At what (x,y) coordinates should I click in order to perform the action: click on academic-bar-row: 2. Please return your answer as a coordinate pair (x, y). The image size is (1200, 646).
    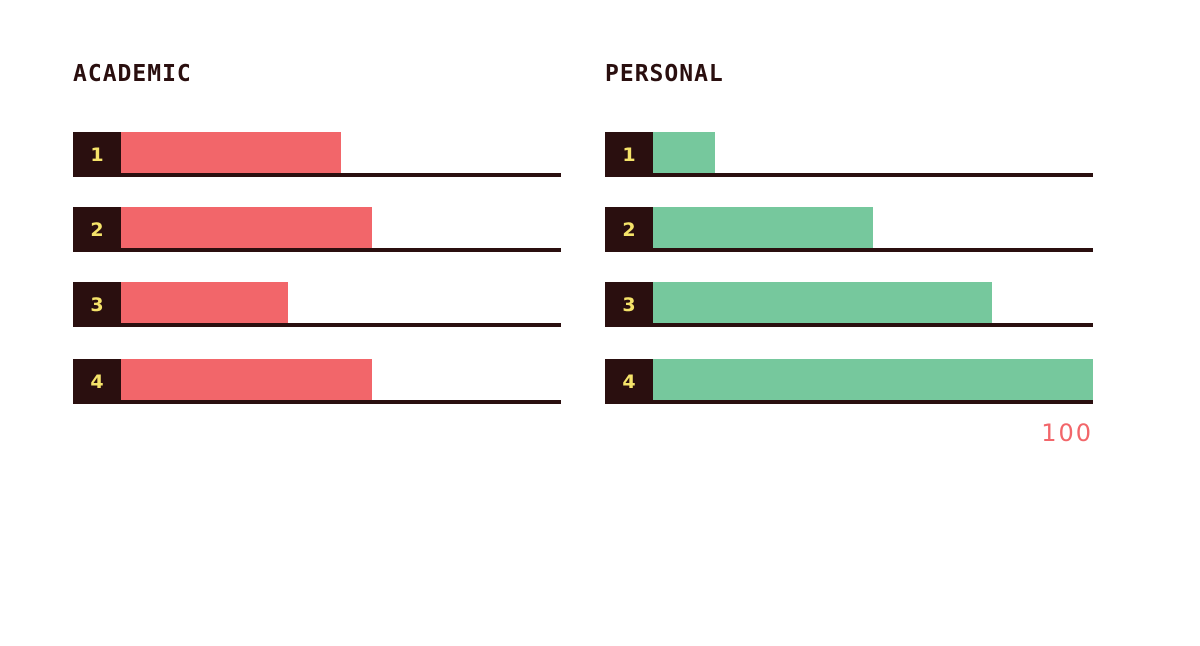
    Looking at the image, I should click on (317, 229).